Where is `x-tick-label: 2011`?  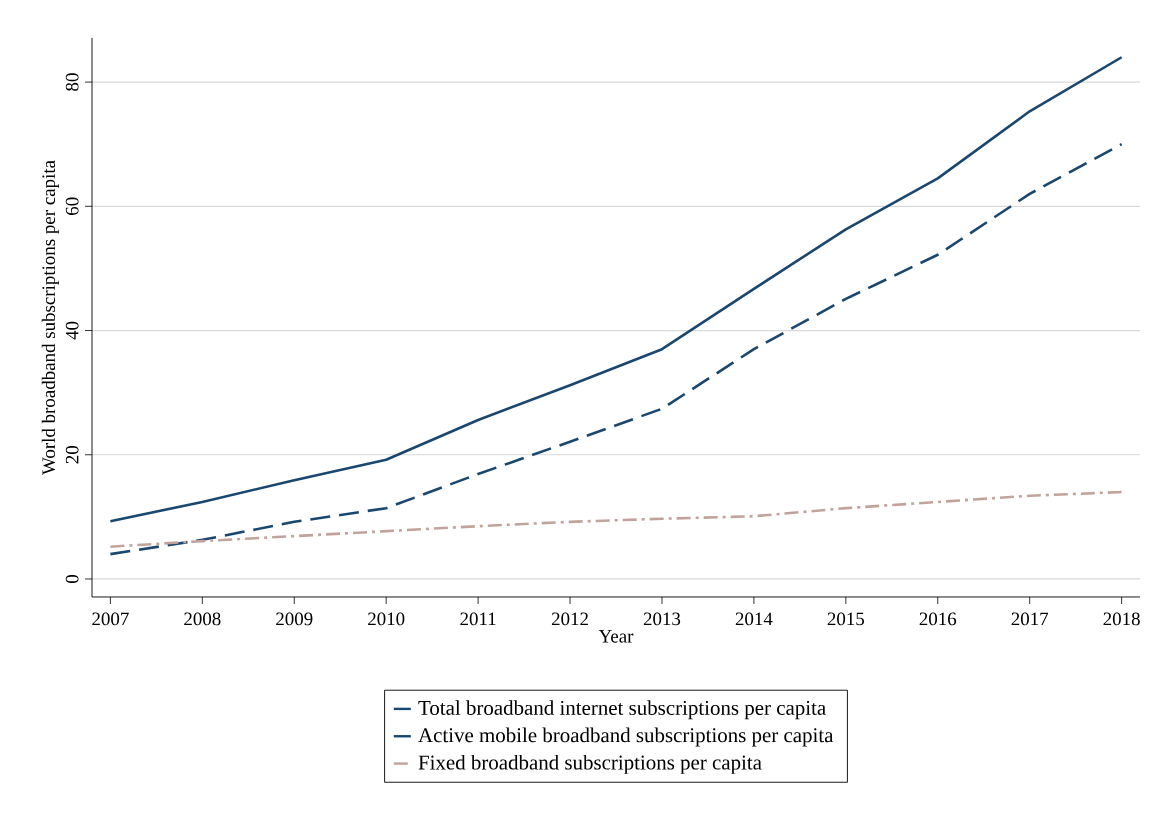 x-tick-label: 2011 is located at coordinates (478, 619).